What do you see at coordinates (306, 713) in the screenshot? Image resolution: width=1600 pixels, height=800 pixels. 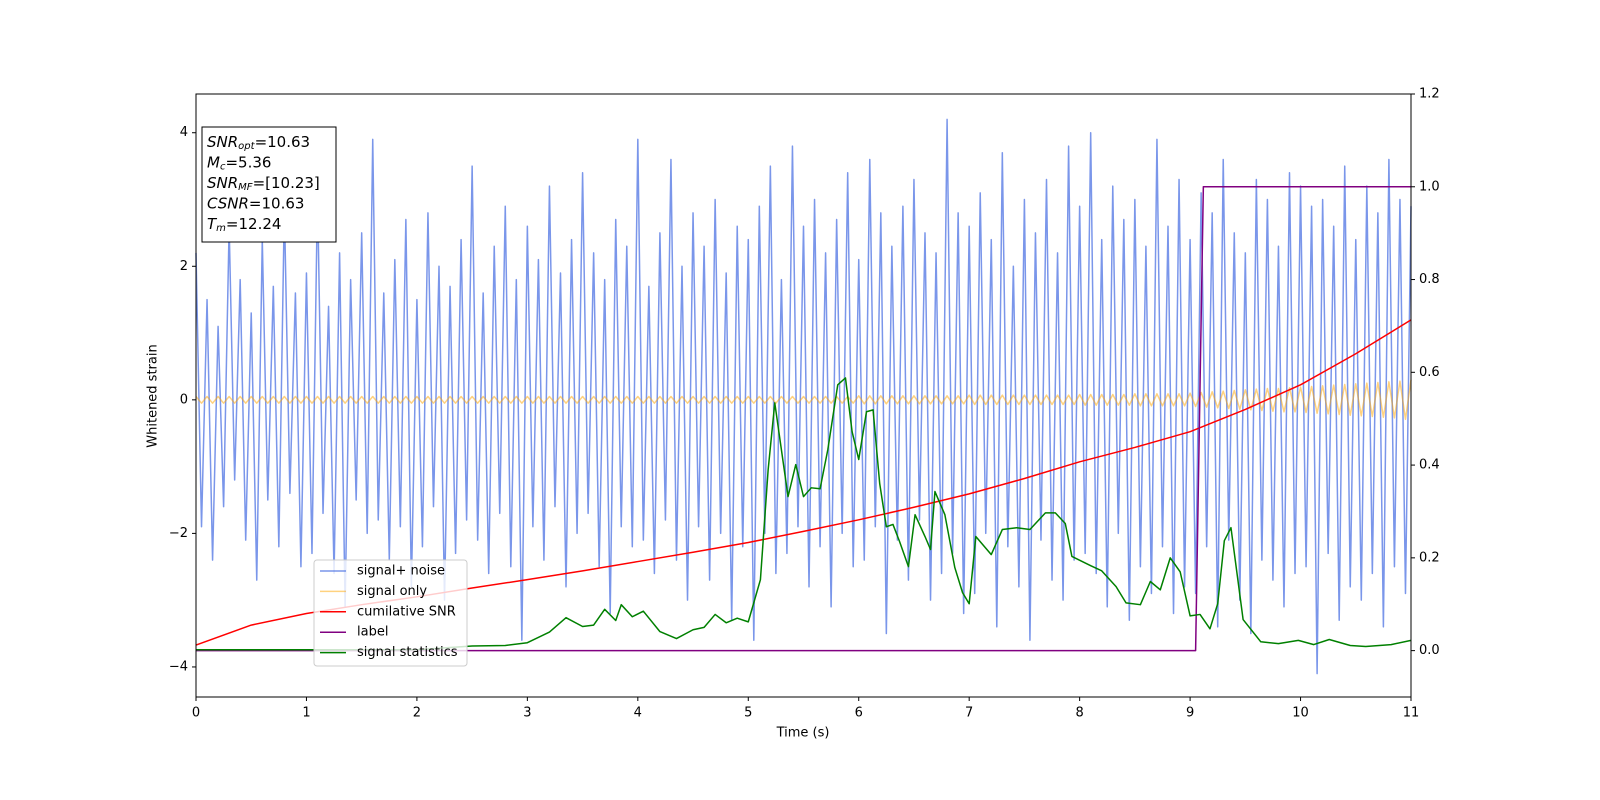 I see `x-tick-label: 1` at bounding box center [306, 713].